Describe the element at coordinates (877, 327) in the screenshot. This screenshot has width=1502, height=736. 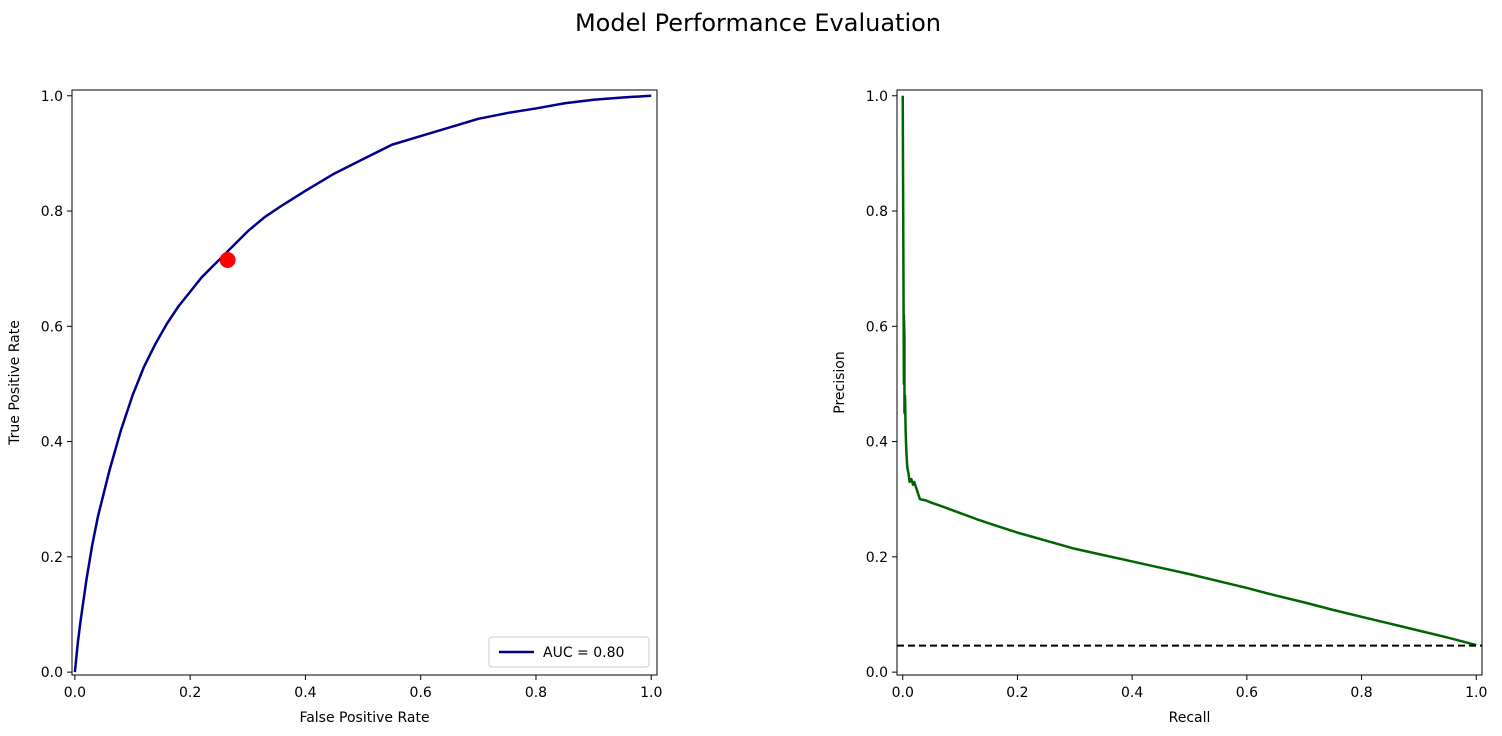
I see `pr-y-tick-label-3: 0.6` at that location.